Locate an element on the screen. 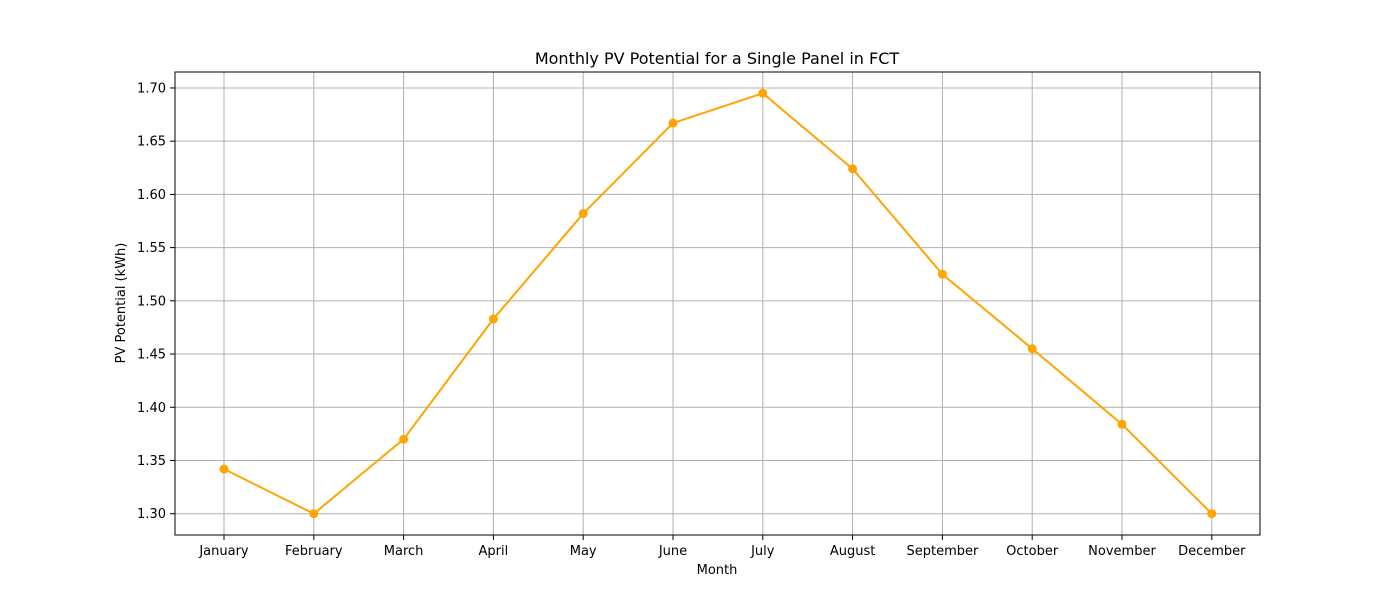 This screenshot has height=600, width=1400. y-tick-labels: 1.30 1.35 1.40 1.45 1.50 1.55 1.60 1.65 1.70 is located at coordinates (151, 301).